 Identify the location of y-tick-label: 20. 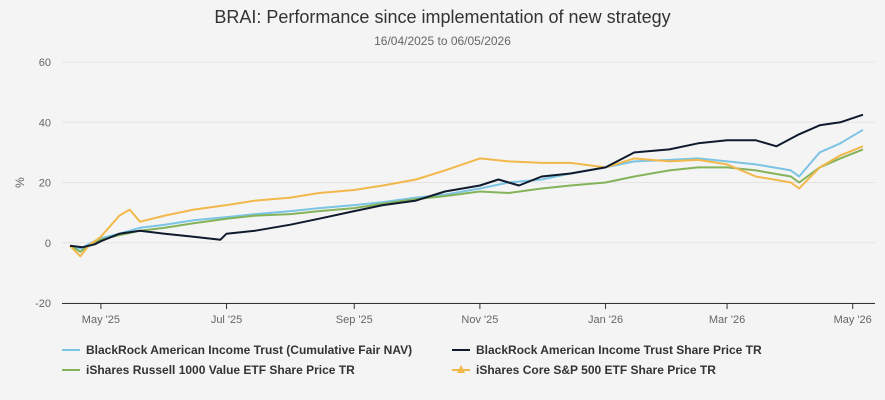
(45, 184).